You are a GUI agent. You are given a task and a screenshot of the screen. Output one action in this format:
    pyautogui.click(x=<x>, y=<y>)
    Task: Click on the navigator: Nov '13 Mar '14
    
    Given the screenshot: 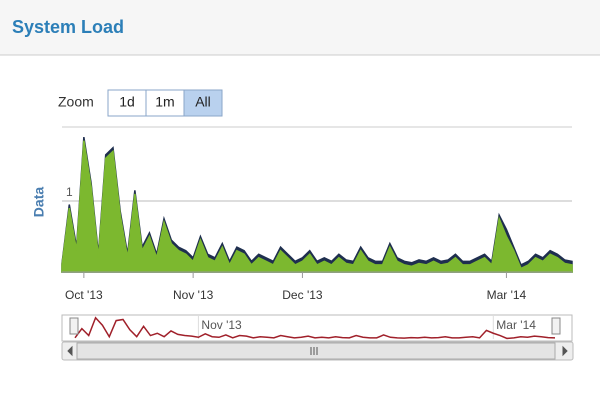 What is the action you would take?
    pyautogui.click(x=315, y=328)
    